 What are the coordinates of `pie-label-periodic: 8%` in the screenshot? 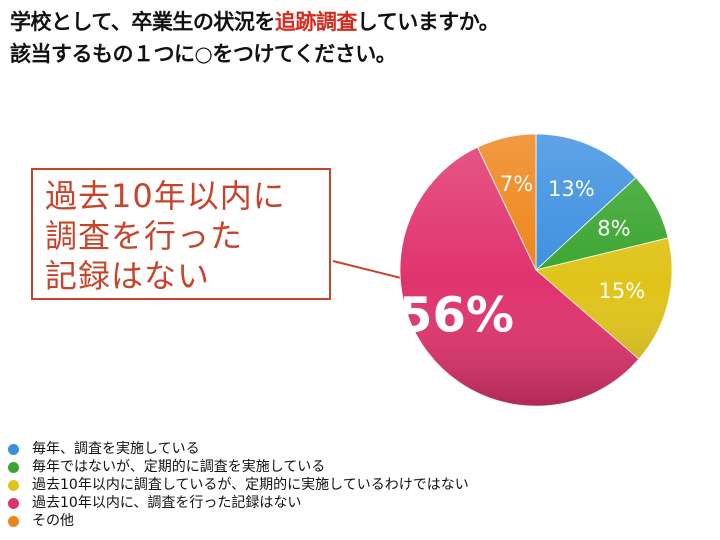 It's located at (613, 228).